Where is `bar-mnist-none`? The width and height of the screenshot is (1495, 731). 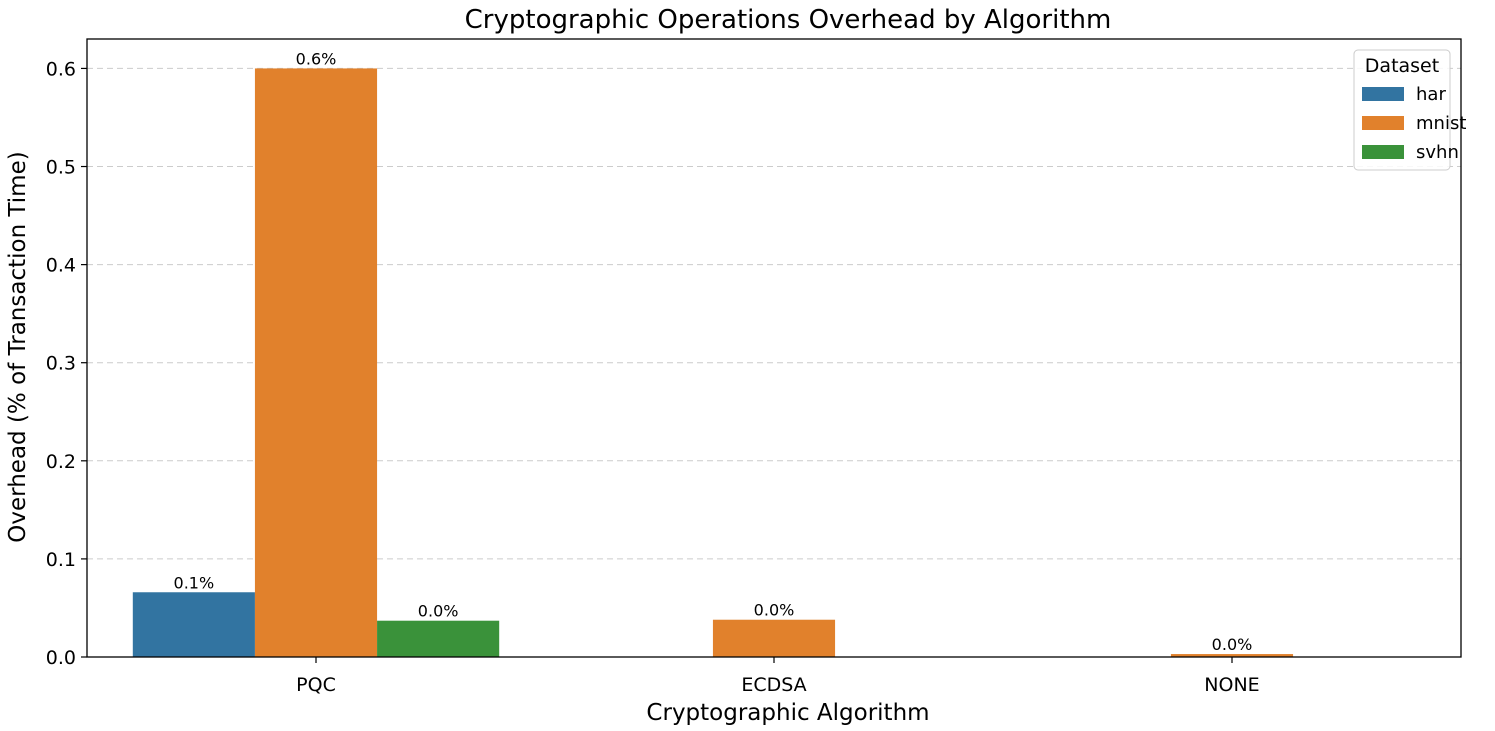
bar-mnist-none is located at coordinates (1232, 655).